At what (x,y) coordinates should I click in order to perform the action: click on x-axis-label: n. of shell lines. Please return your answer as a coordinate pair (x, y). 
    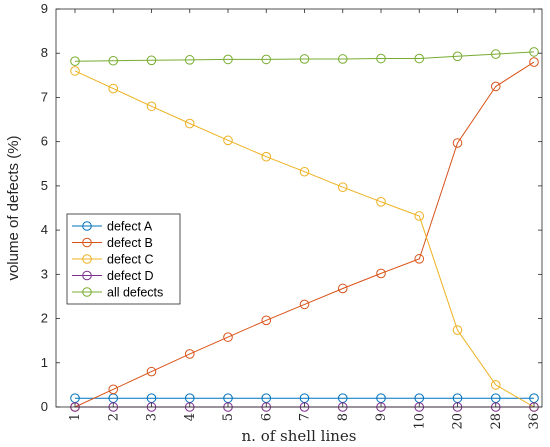
    Looking at the image, I should click on (299, 436).